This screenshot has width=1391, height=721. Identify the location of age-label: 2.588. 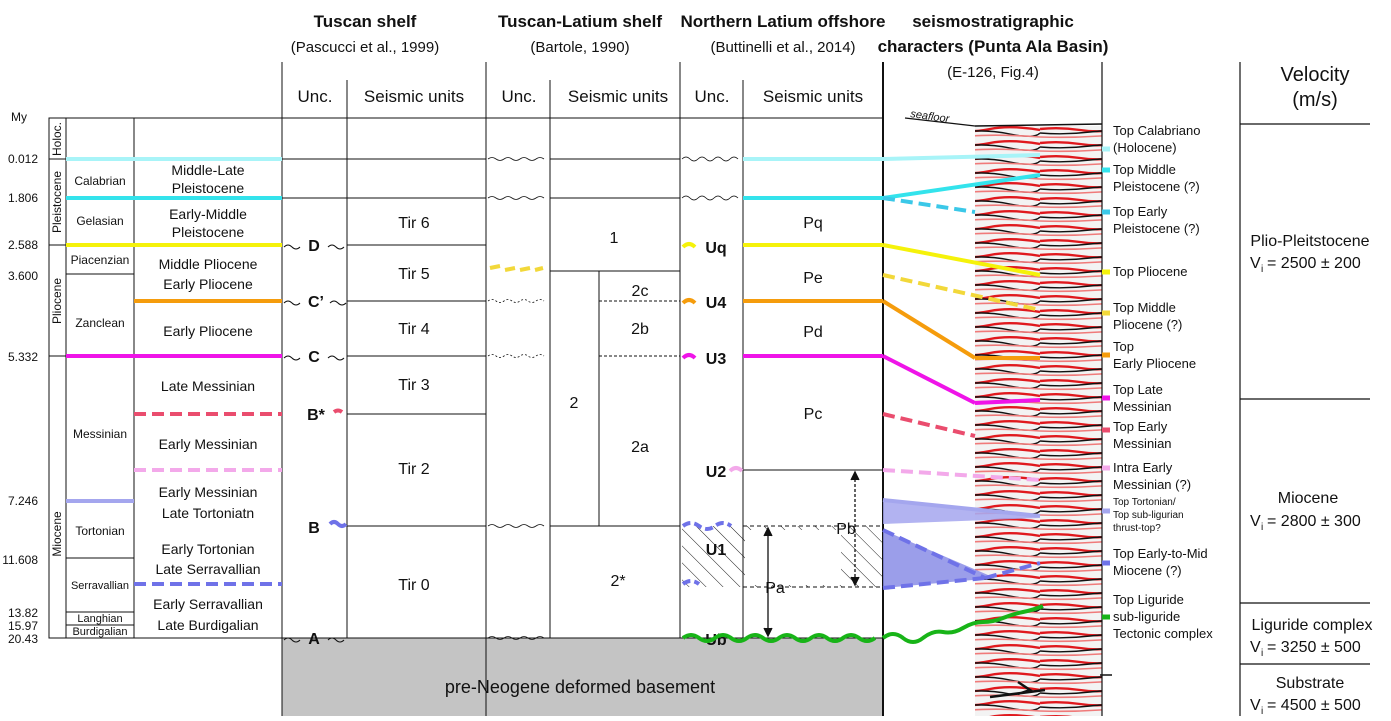
(23, 245).